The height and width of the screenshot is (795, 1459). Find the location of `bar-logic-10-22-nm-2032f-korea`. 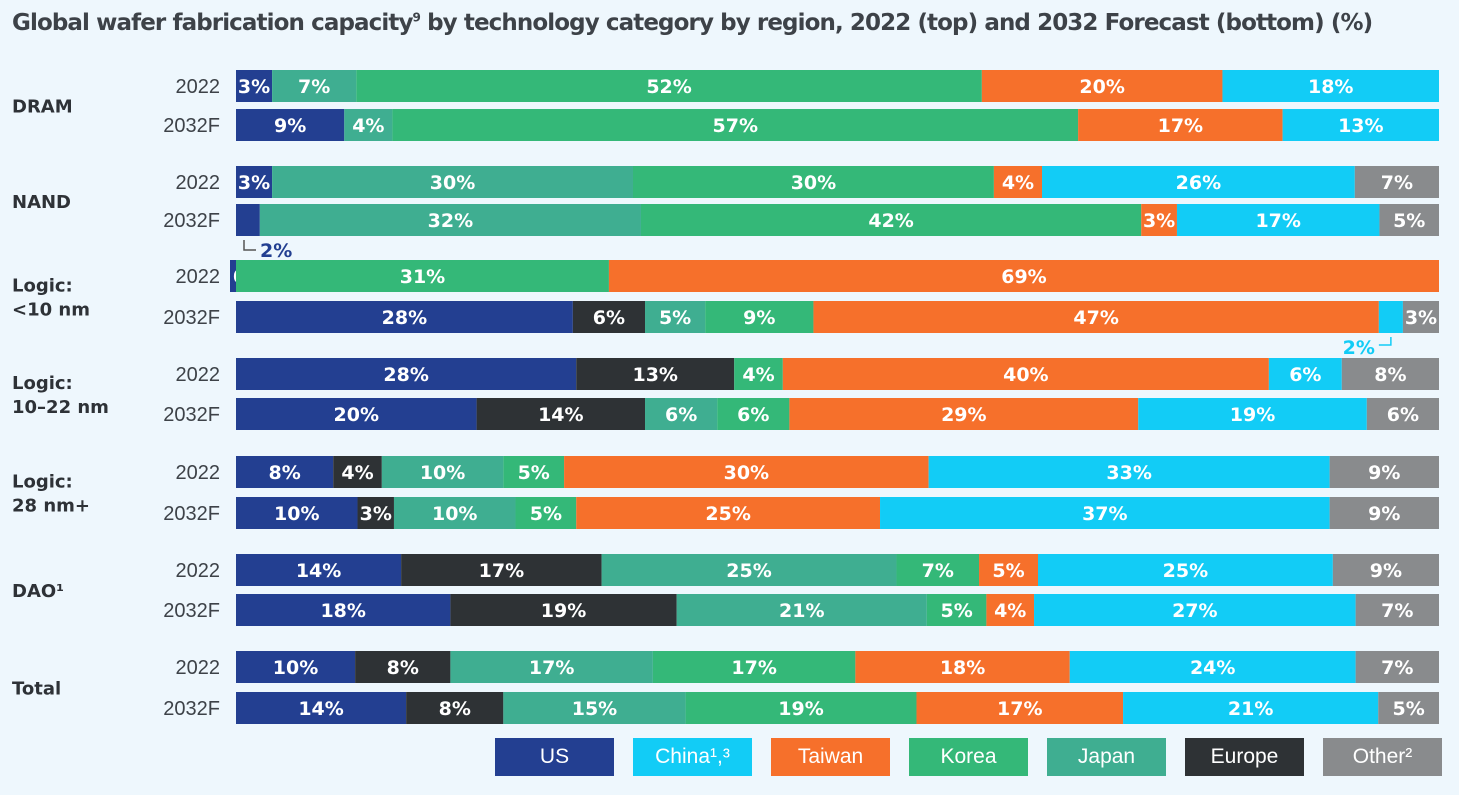

bar-logic-10-22-nm-2032f-korea is located at coordinates (753, 414).